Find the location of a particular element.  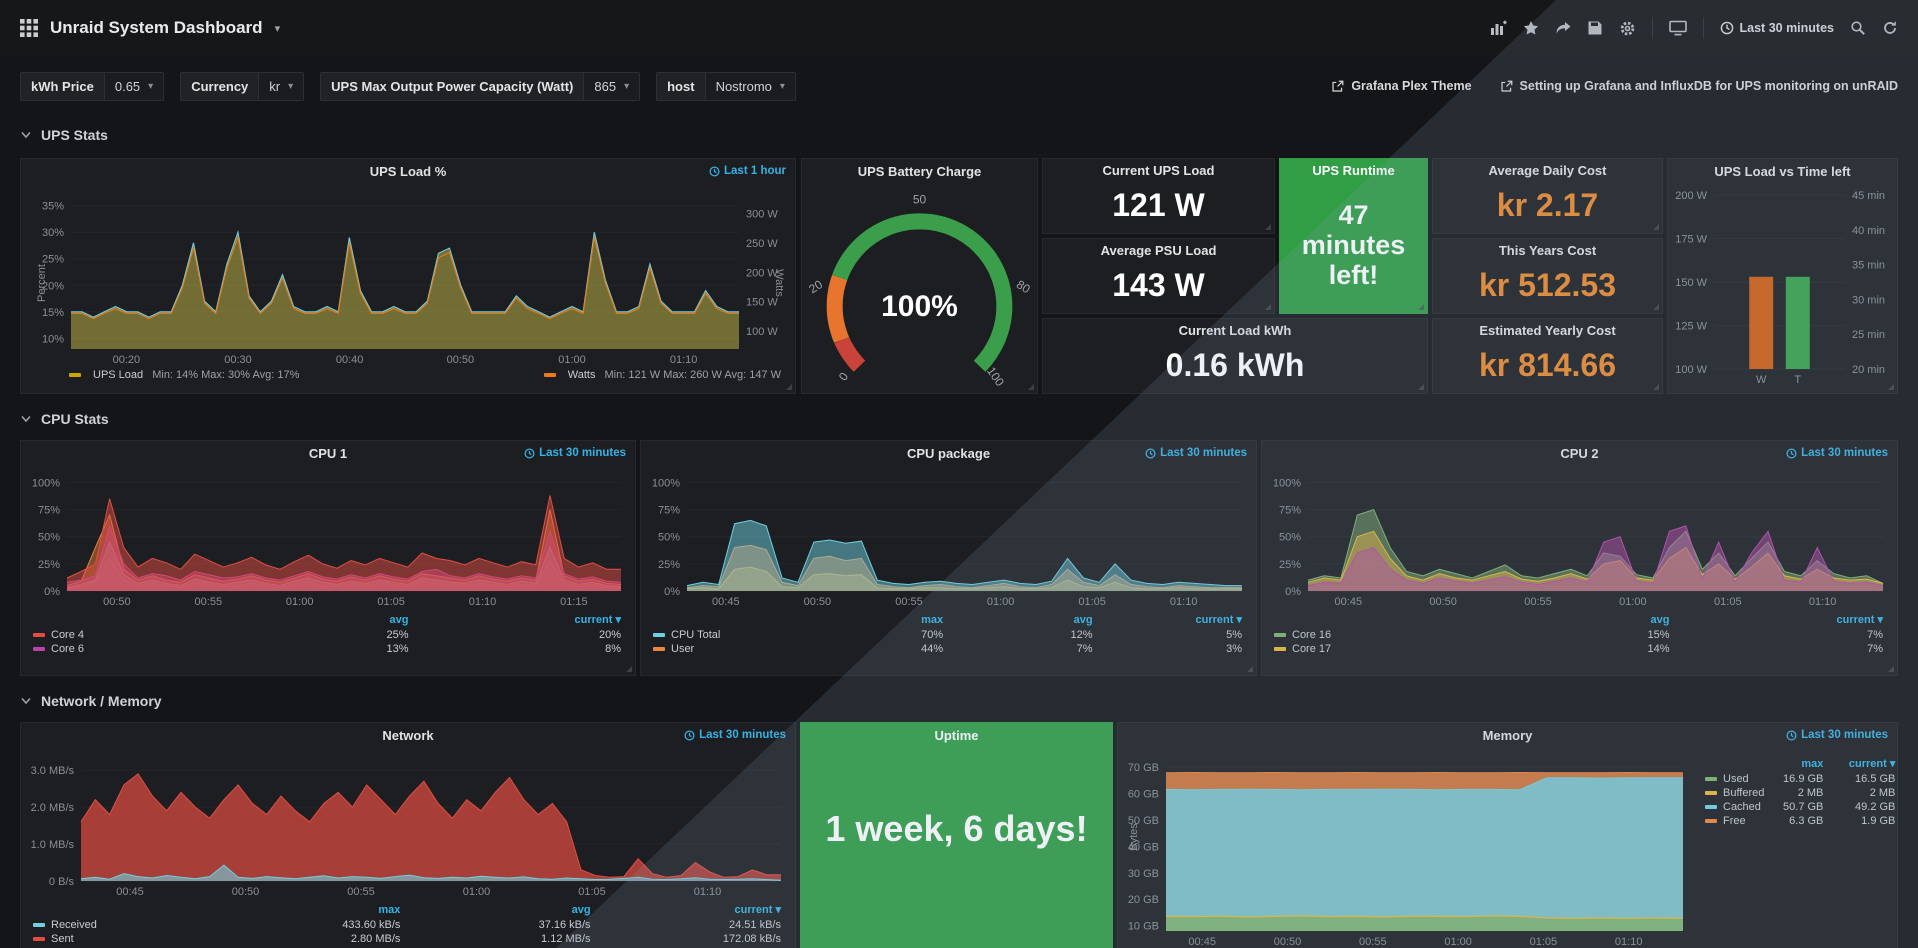

panel-title: CPU 2 is located at coordinates (1579, 453).